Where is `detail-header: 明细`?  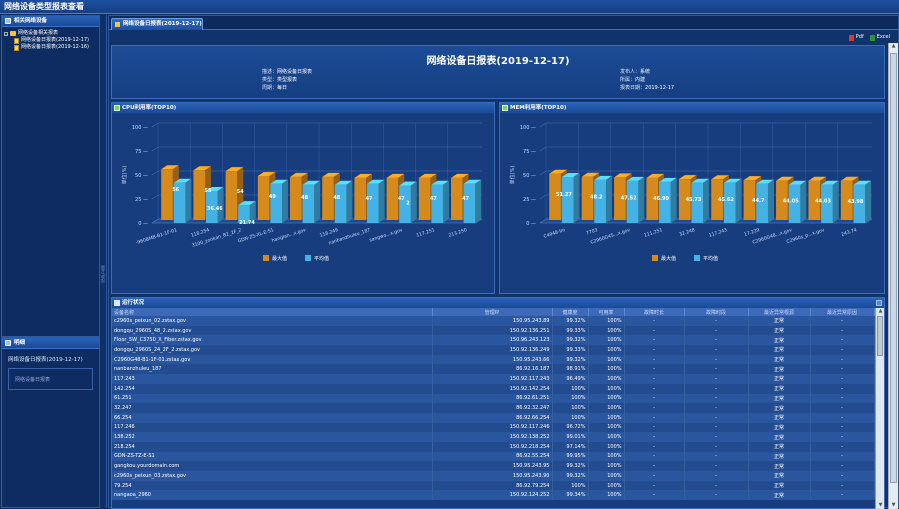
detail-header: 明细 is located at coordinates (50, 343).